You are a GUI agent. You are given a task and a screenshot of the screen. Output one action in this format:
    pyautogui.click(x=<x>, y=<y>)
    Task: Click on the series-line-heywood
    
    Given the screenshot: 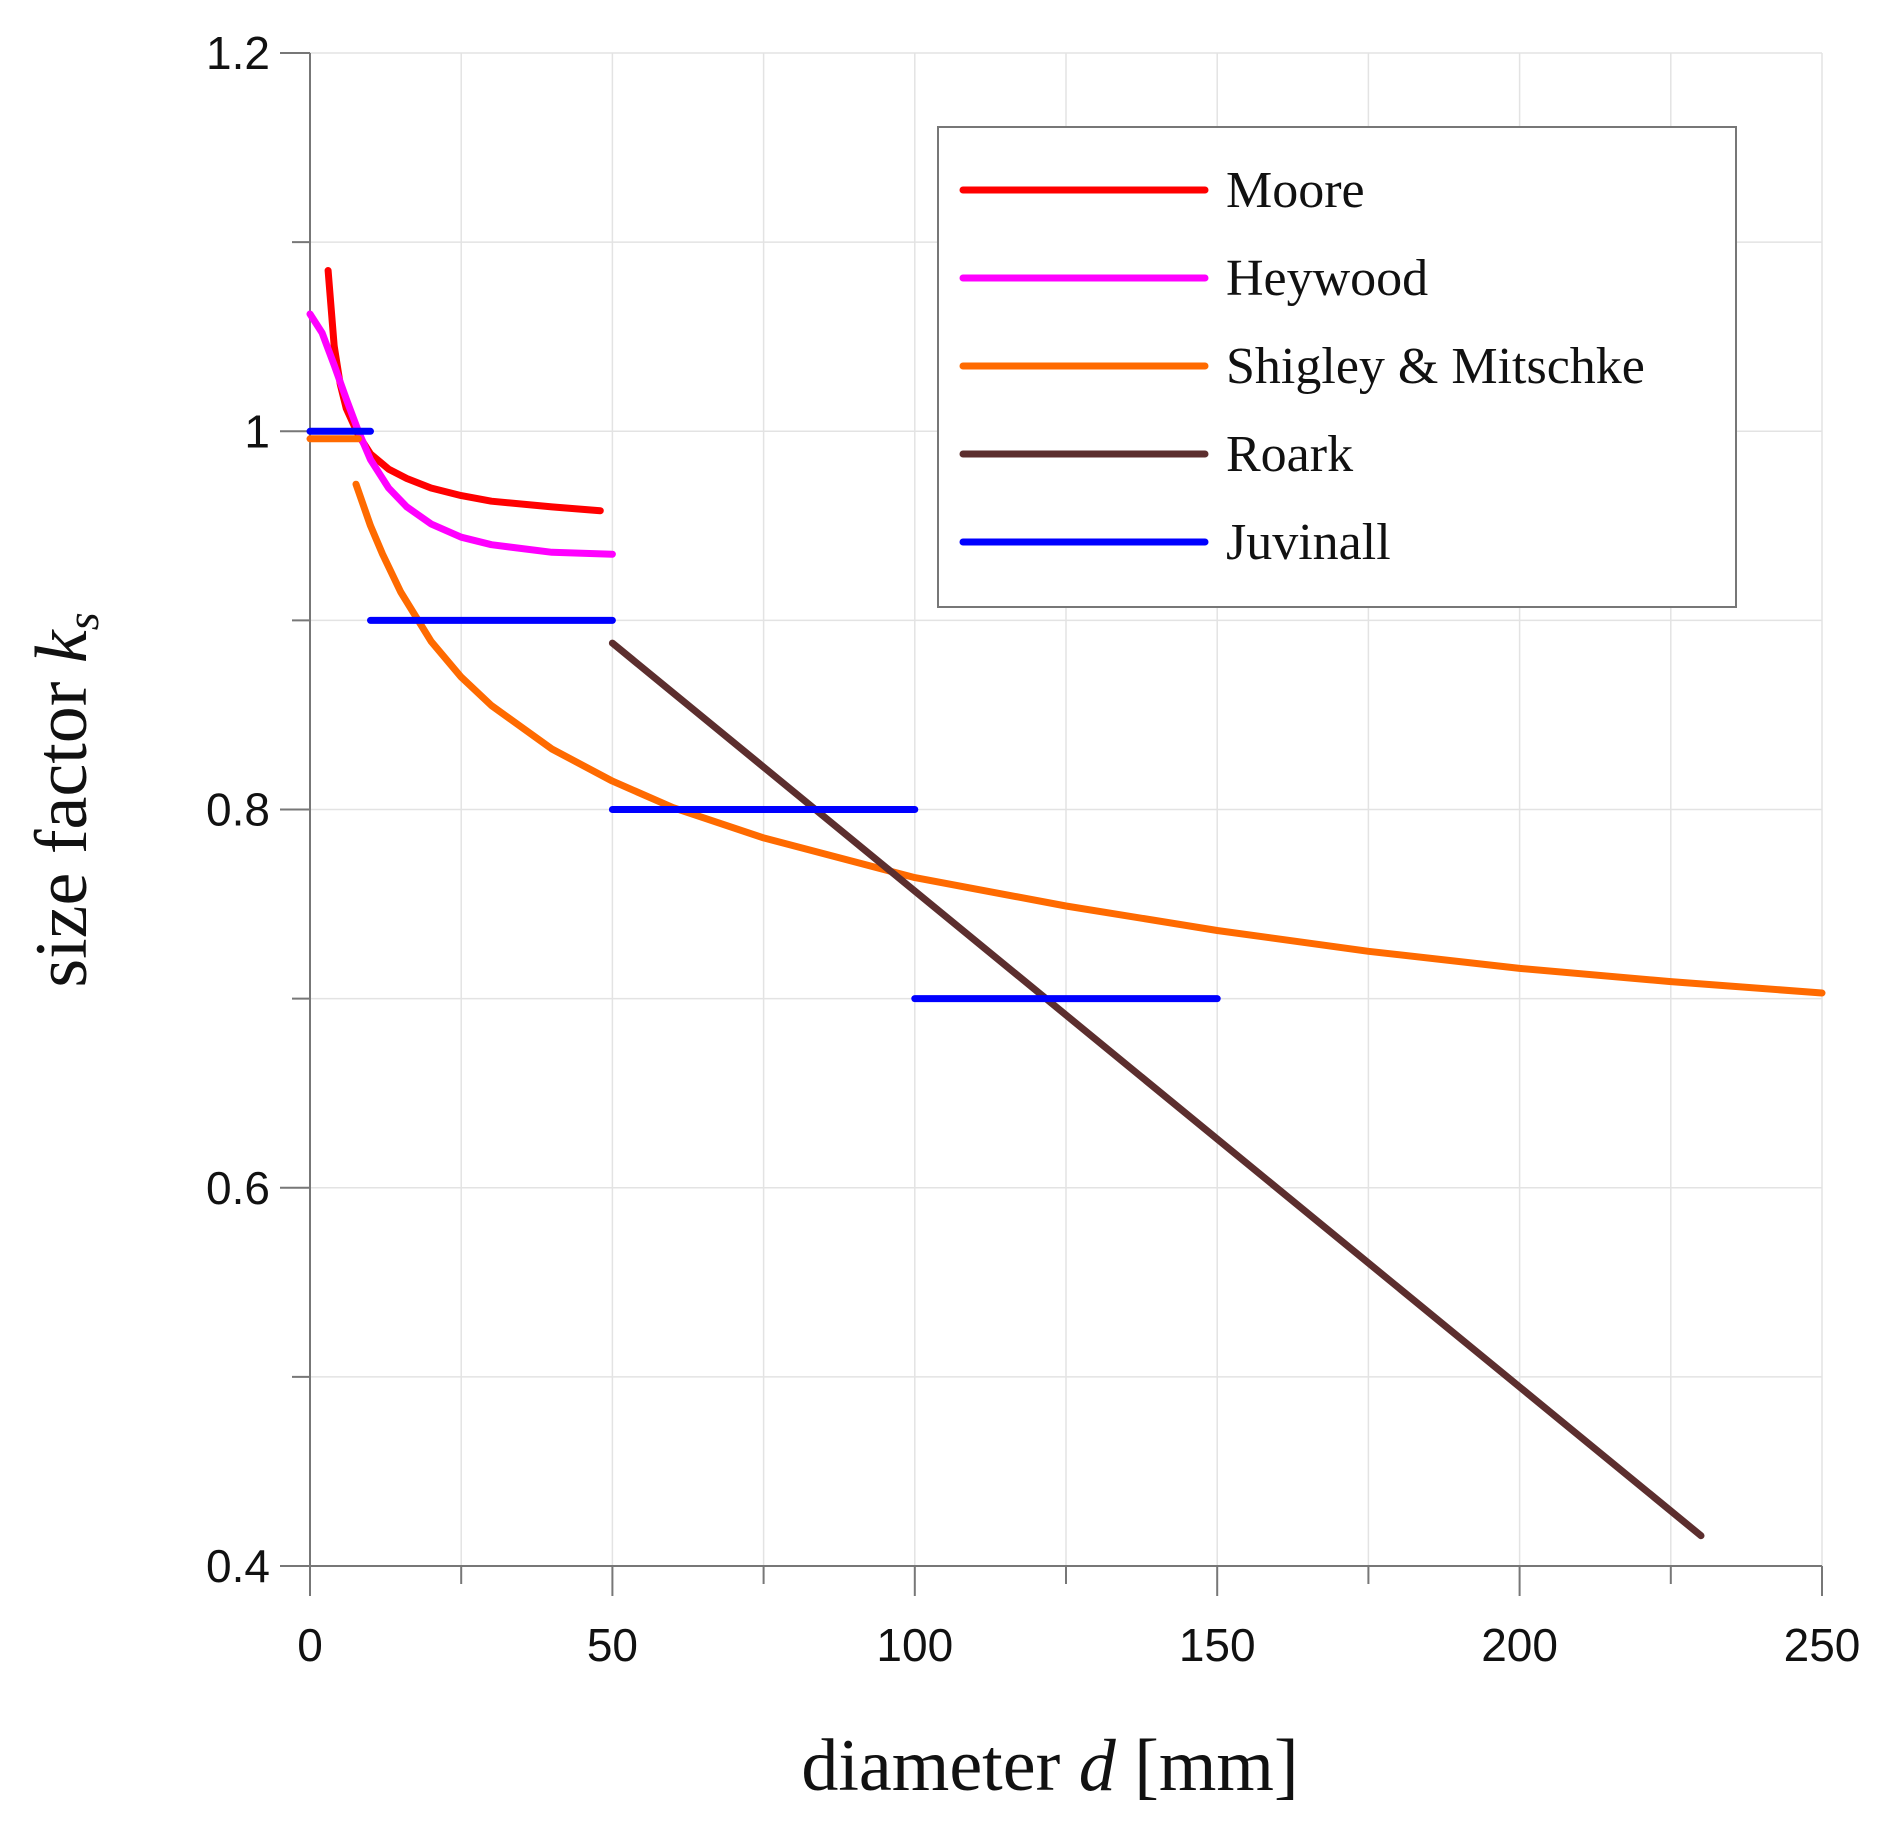 What is the action you would take?
    pyautogui.click(x=461, y=434)
    